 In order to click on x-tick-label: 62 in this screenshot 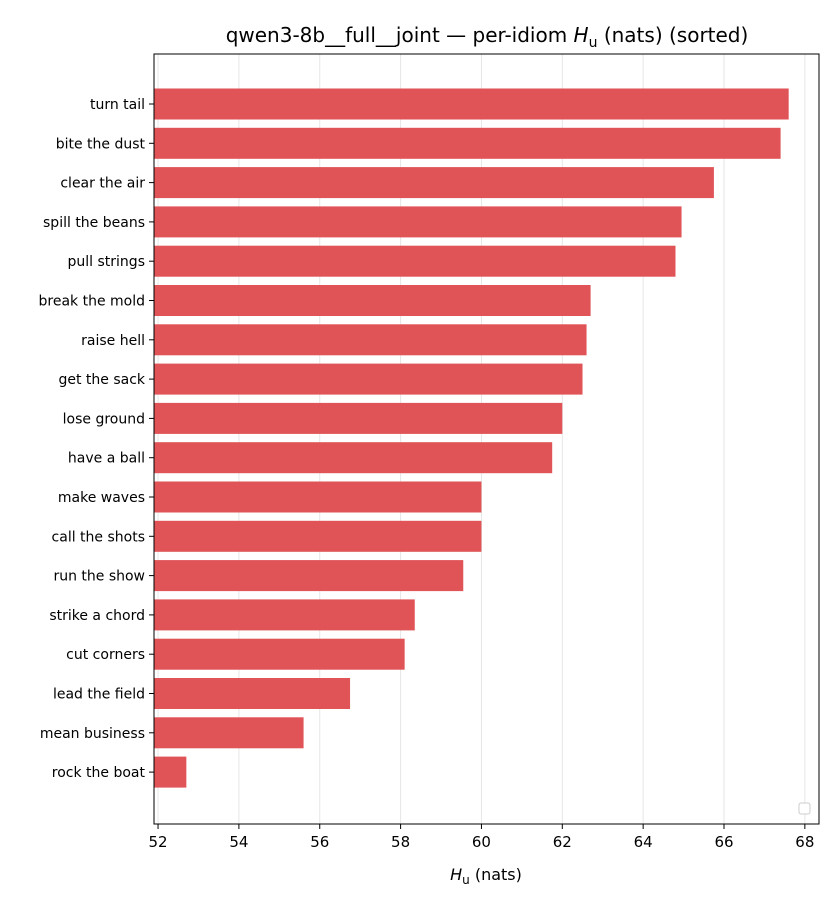, I will do `click(562, 842)`.